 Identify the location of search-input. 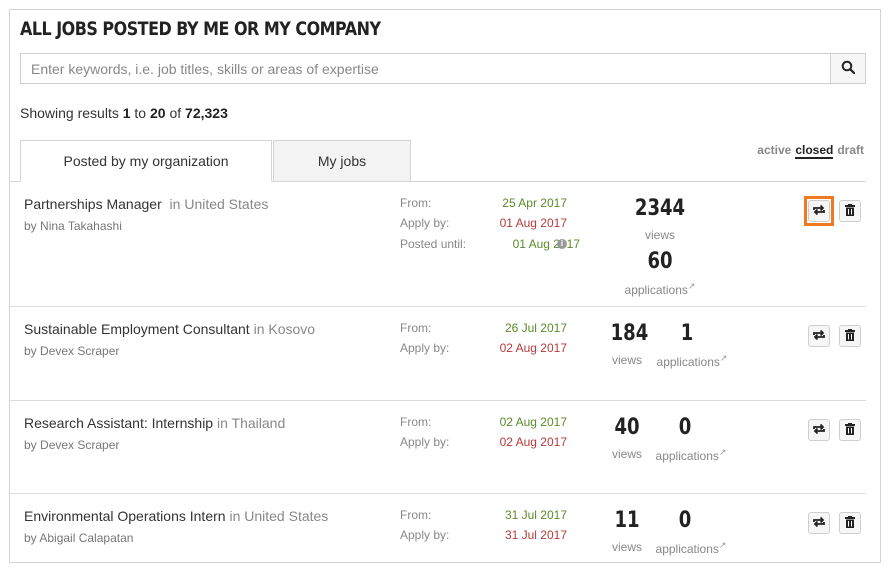
(425, 68).